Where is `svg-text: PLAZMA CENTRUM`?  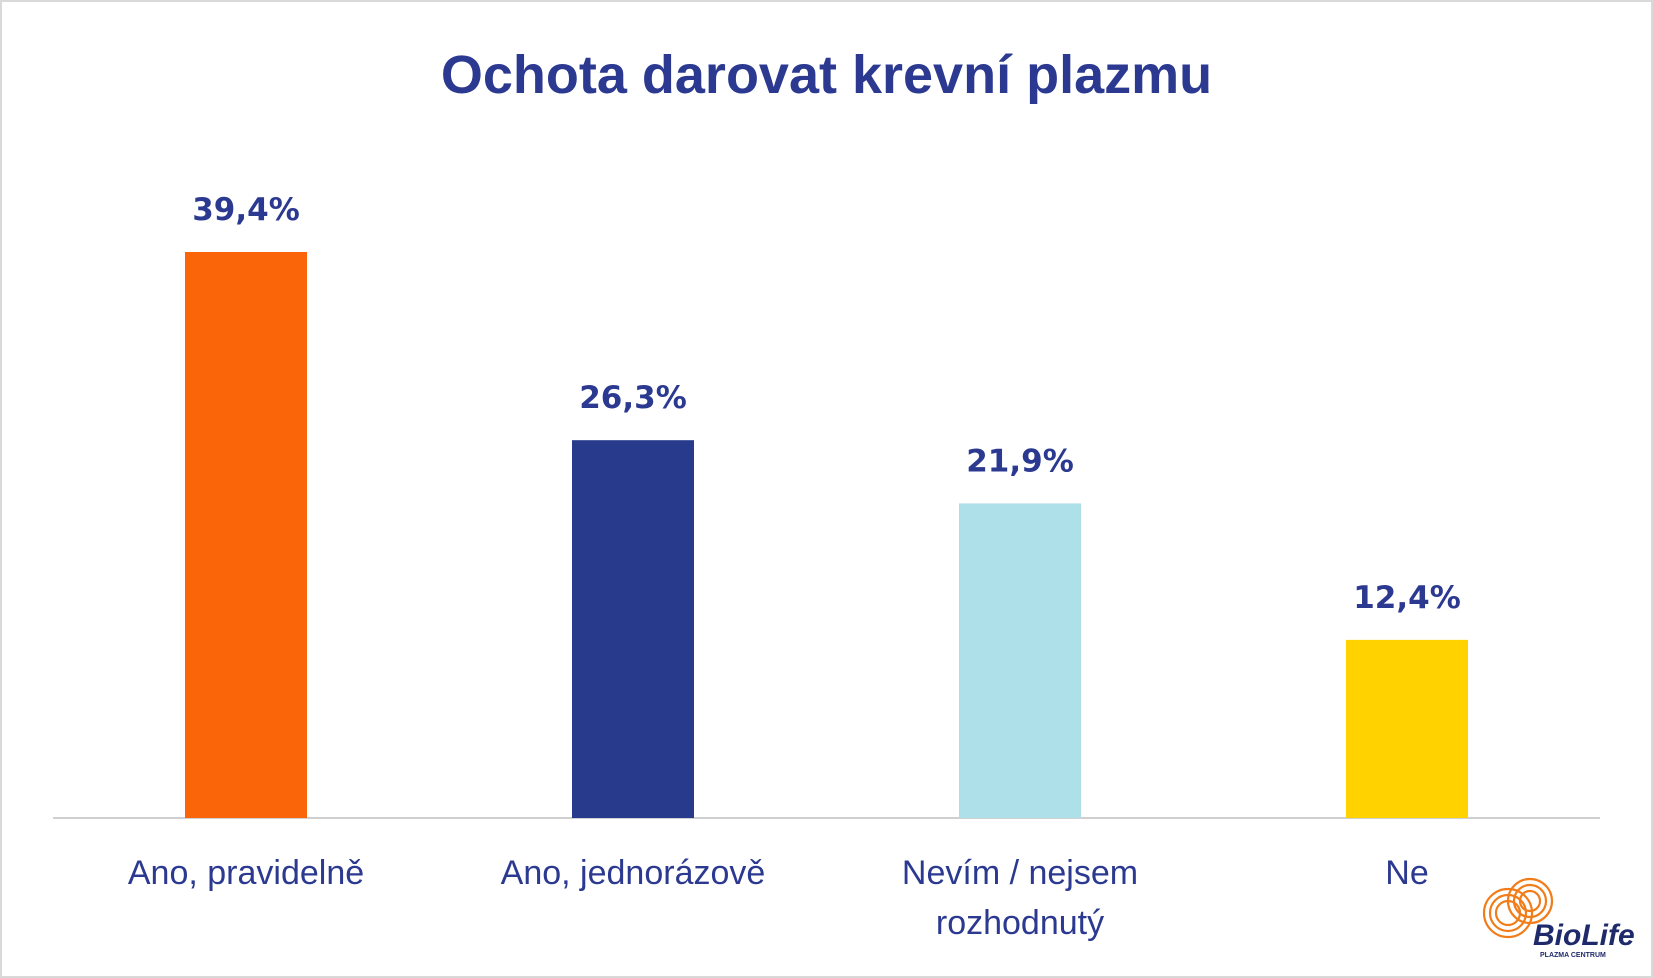 svg-text: PLAZMA CENTRUM is located at coordinates (1573, 955).